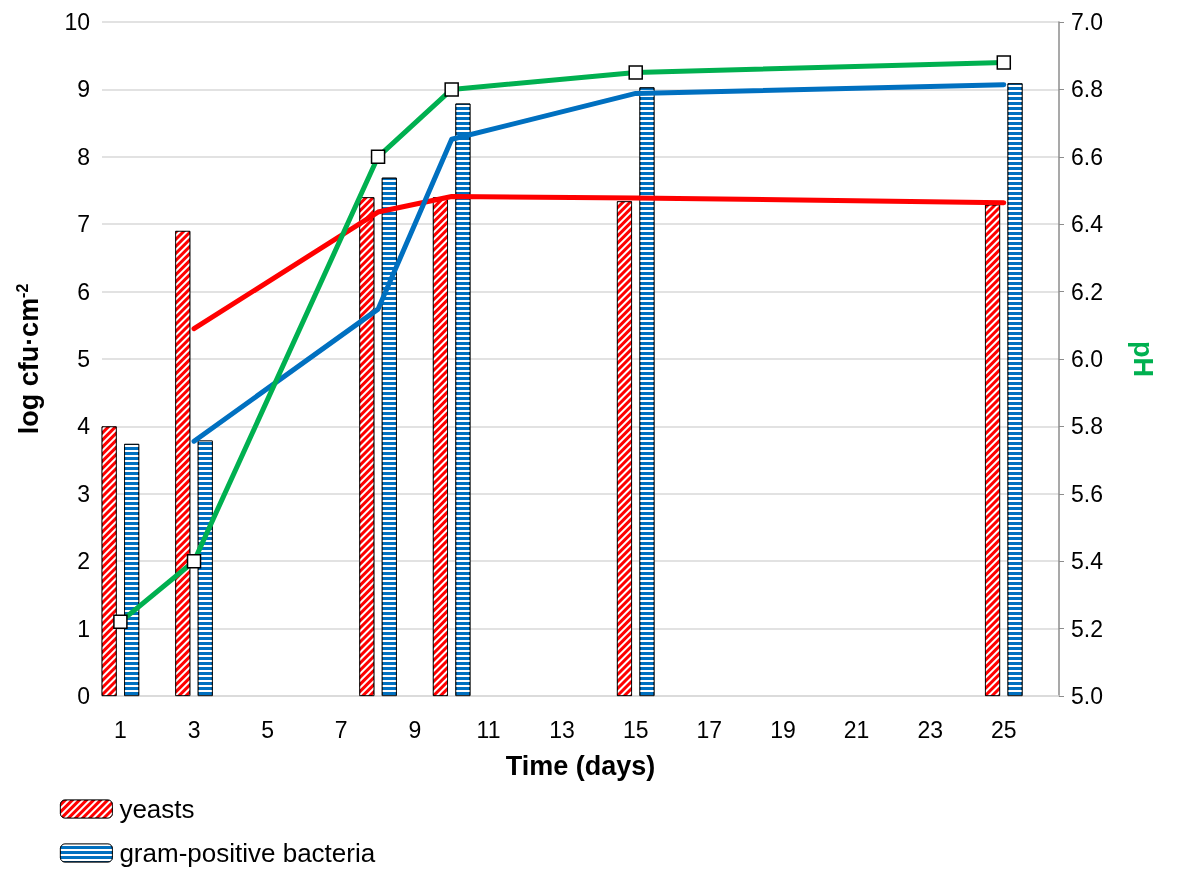  Describe the element at coordinates (1087, 22) in the screenshot. I see `y2-tick-label: 7.0` at that location.